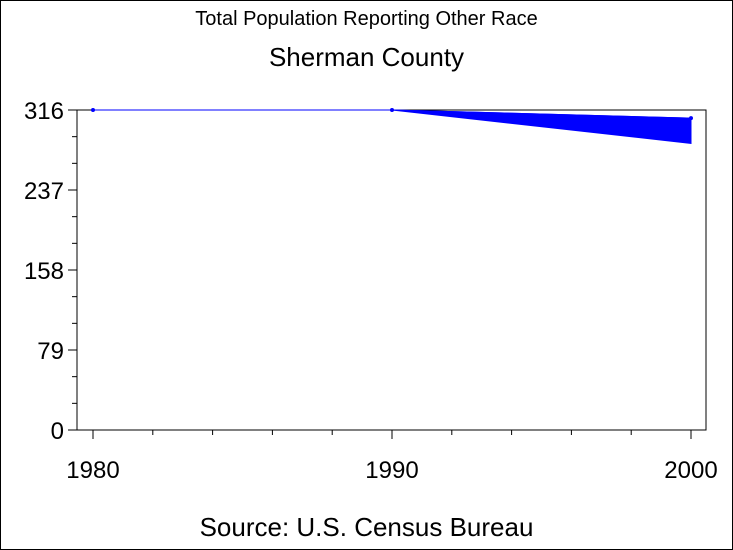  I want to click on chart-source: Source: U.S. Census Bureau, so click(366, 527).